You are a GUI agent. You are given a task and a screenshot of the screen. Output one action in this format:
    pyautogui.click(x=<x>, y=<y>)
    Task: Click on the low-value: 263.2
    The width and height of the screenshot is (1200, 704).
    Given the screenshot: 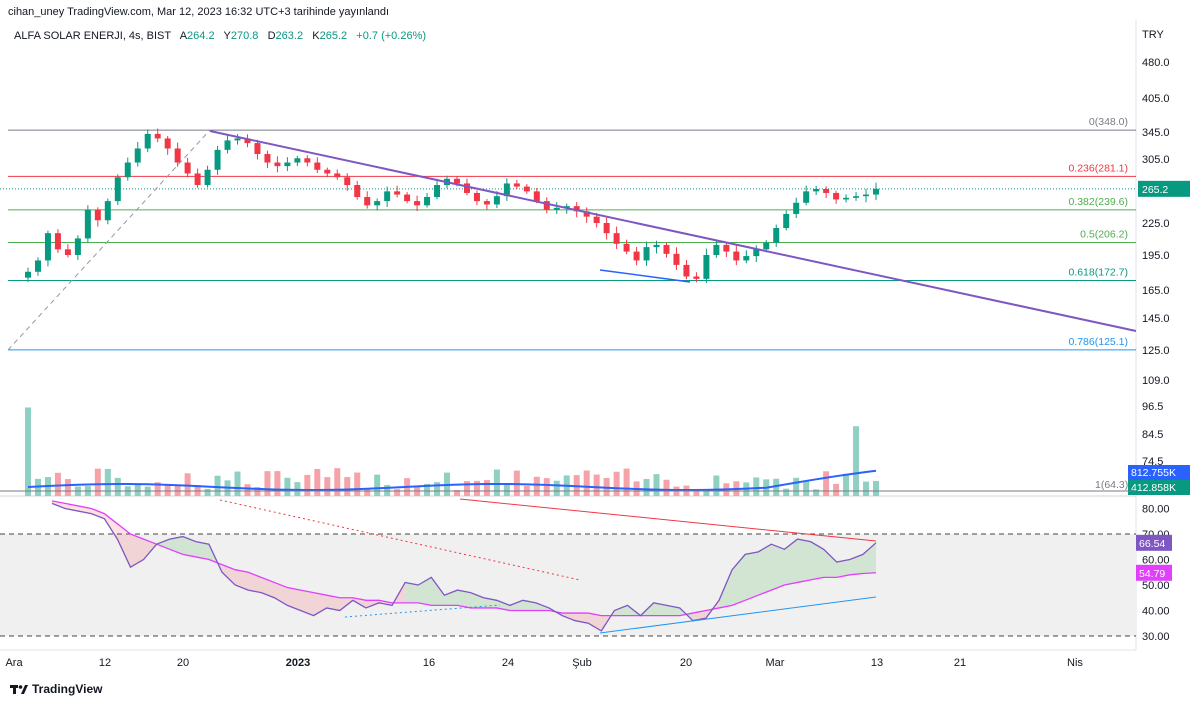 What is the action you would take?
    pyautogui.click(x=289, y=36)
    